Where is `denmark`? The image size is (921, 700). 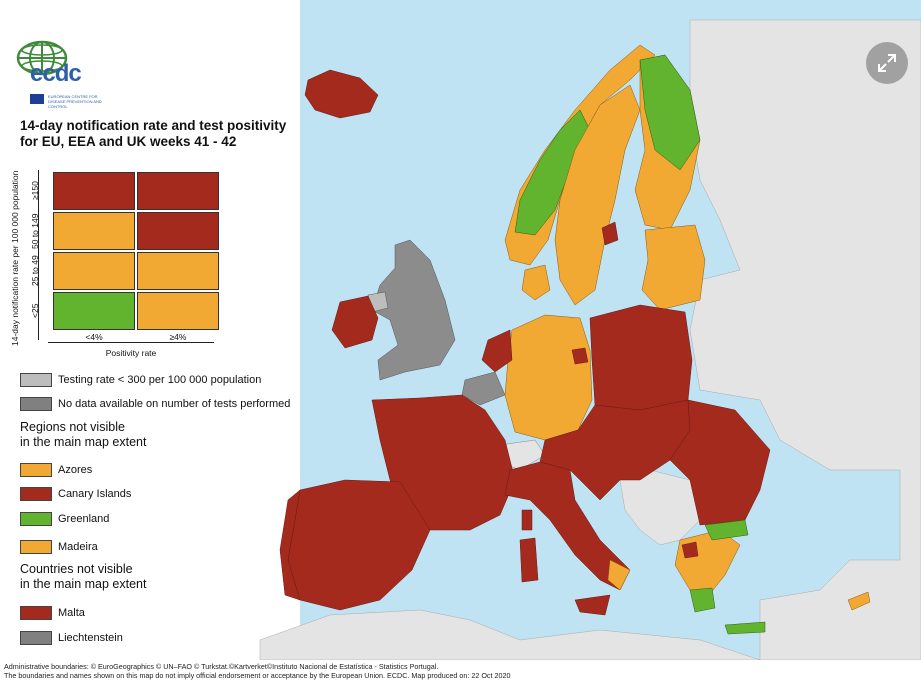
denmark is located at coordinates (536, 282).